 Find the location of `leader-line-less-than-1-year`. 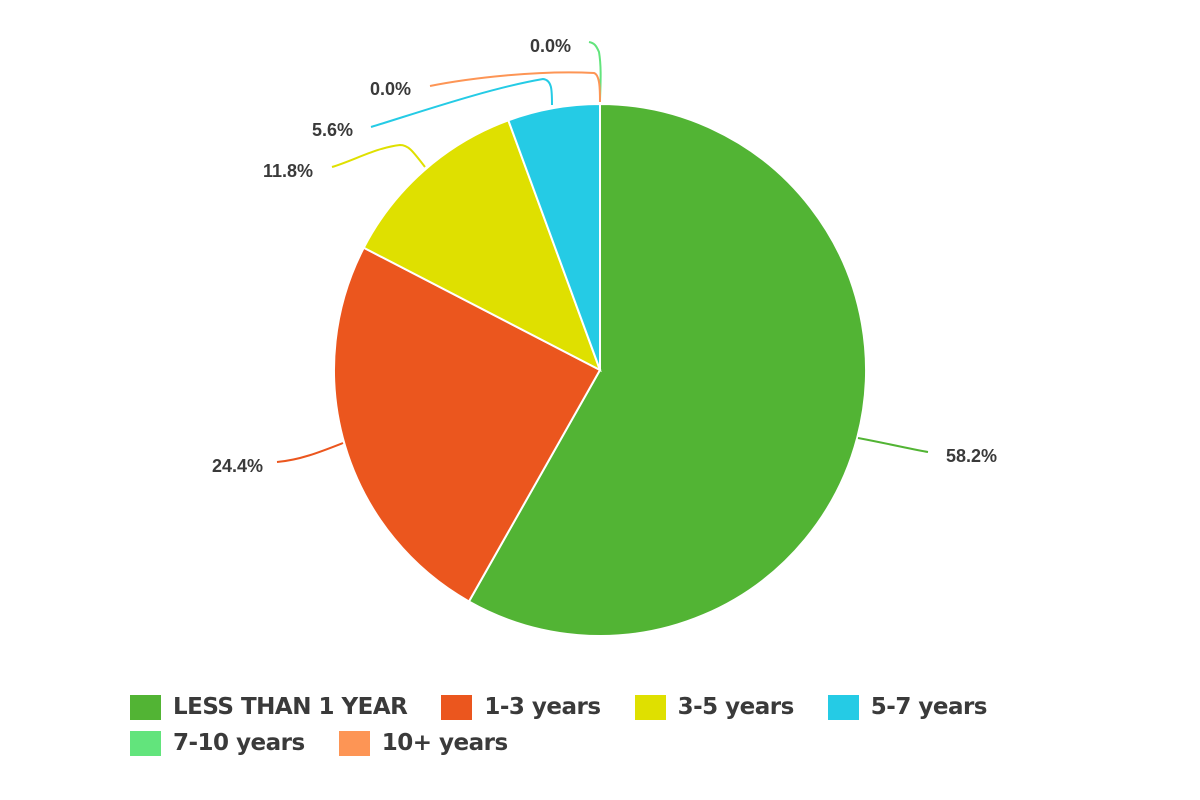

leader-line-less-than-1-year is located at coordinates (893, 445).